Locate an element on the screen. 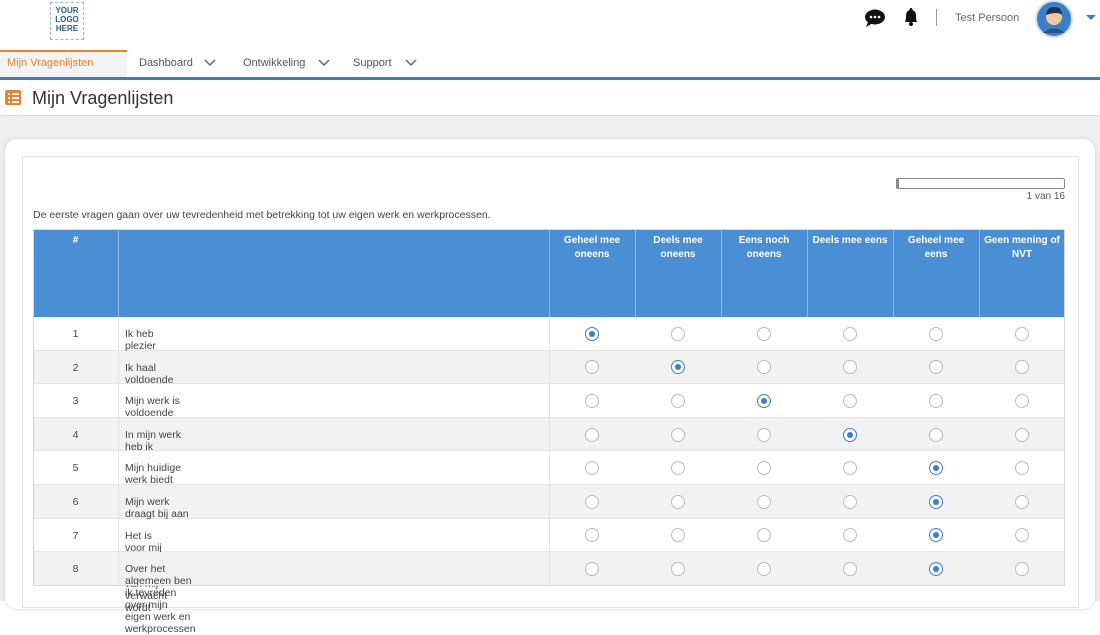 This screenshot has height=635, width=1100. active-tab is located at coordinates (63, 63).